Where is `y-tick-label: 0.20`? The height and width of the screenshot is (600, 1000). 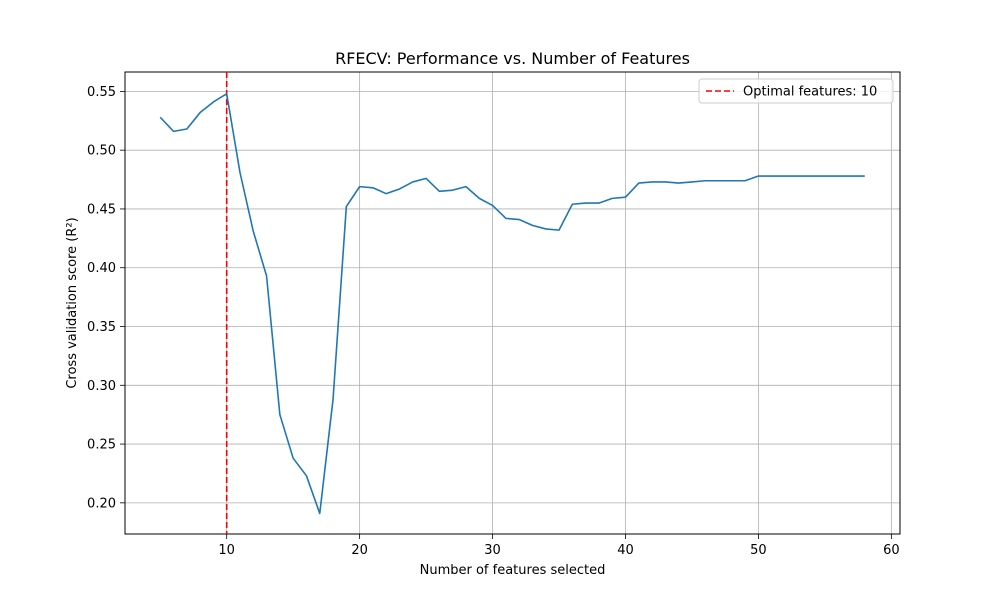 y-tick-label: 0.20 is located at coordinates (101, 503).